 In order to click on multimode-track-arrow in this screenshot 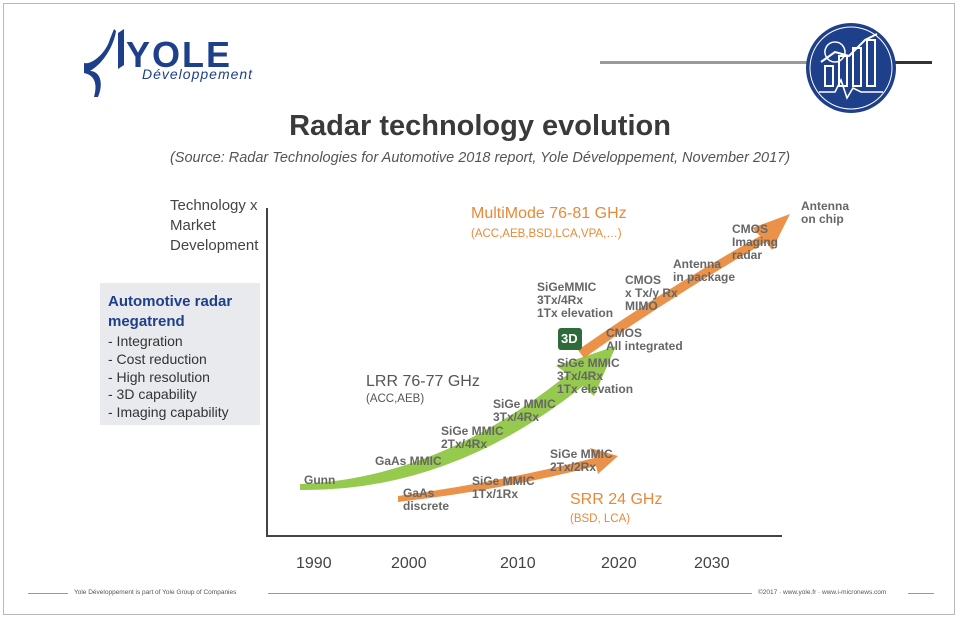, I will do `click(684, 286)`.